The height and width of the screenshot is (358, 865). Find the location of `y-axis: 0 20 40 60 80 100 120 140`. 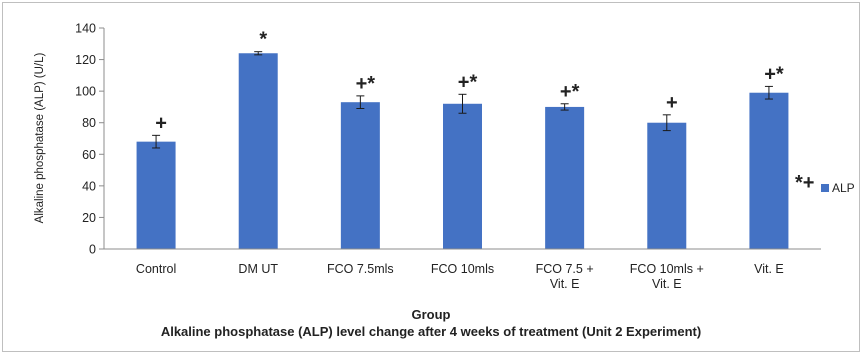

y-axis: 0 20 40 60 80 100 120 140 is located at coordinates (90, 139).